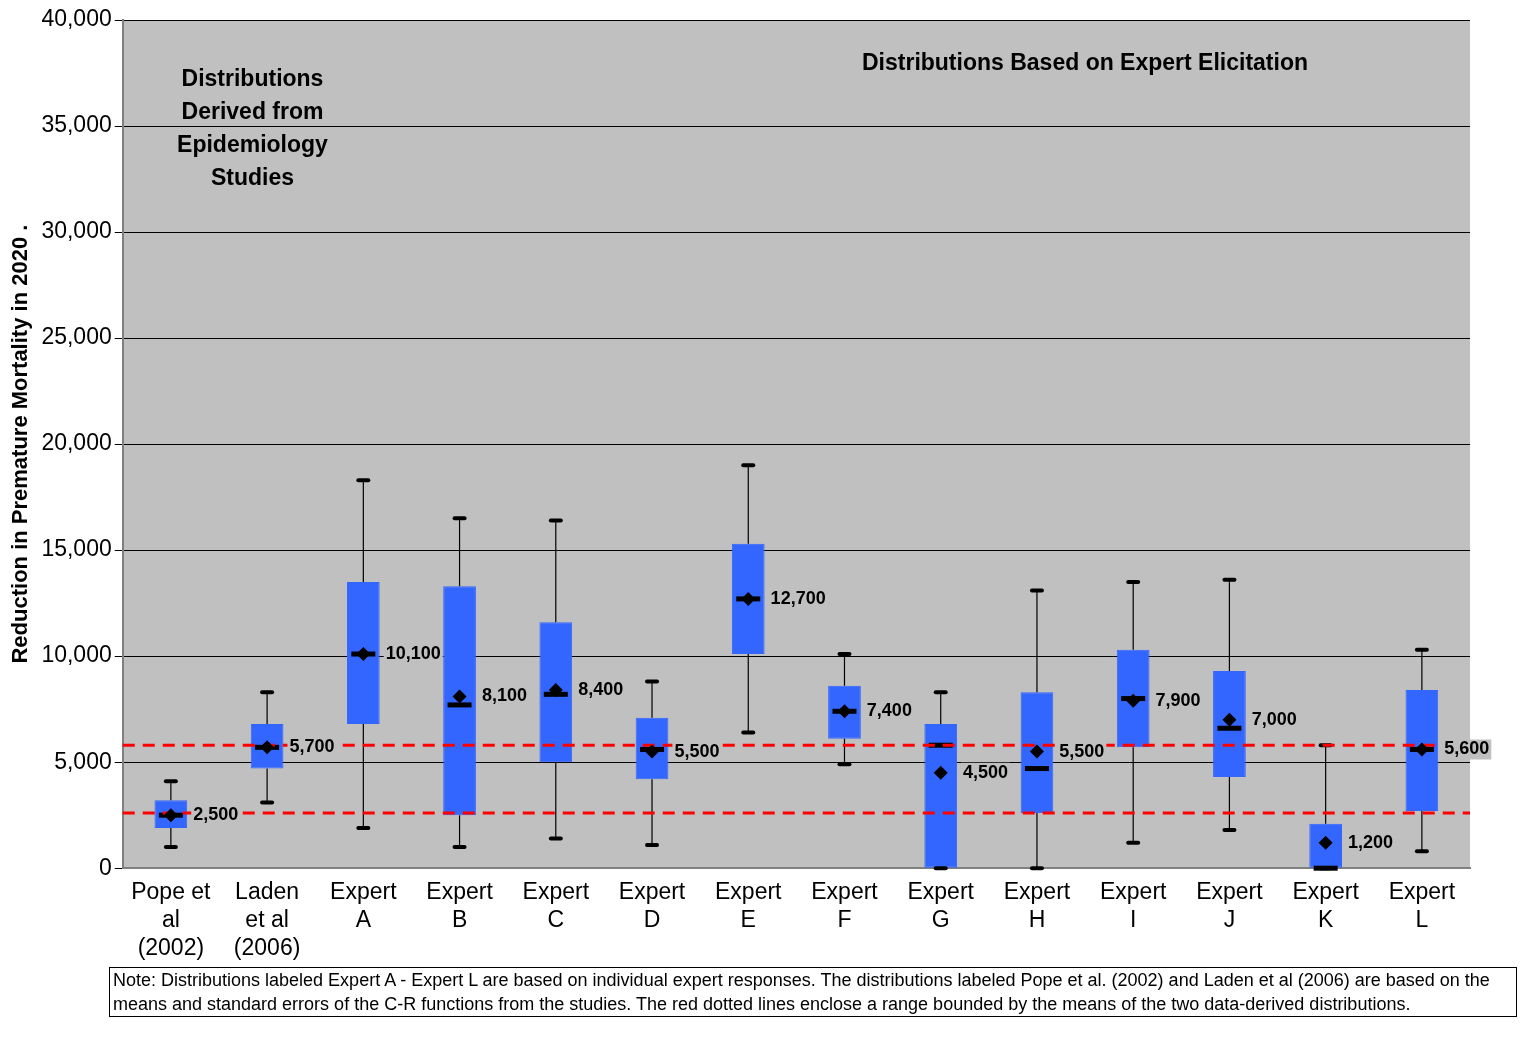  Describe the element at coordinates (986, 771) in the screenshot. I see `data-label: 4,500` at that location.